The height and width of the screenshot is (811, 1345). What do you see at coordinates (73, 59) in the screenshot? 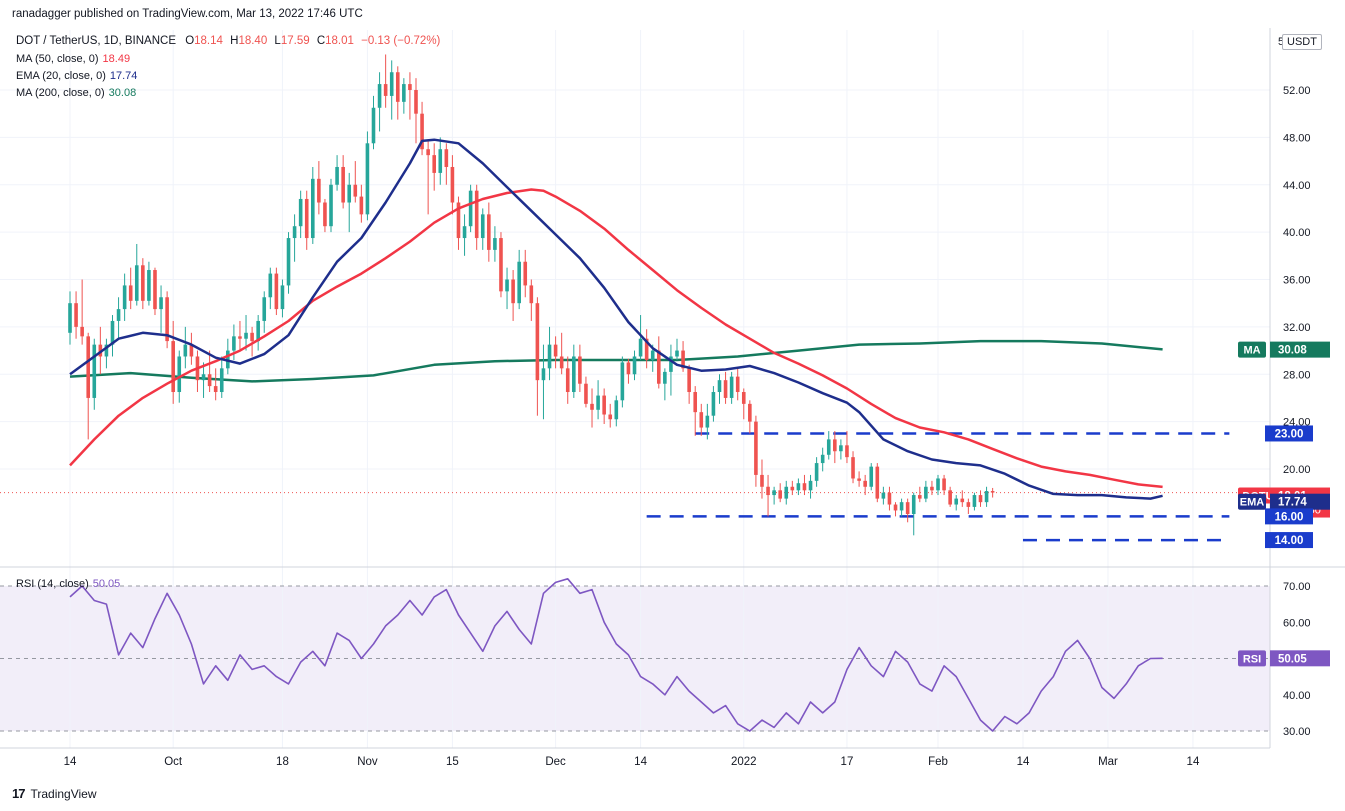
I see `indicator-ma50: MA (50, close, 0) 18.49` at bounding box center [73, 59].